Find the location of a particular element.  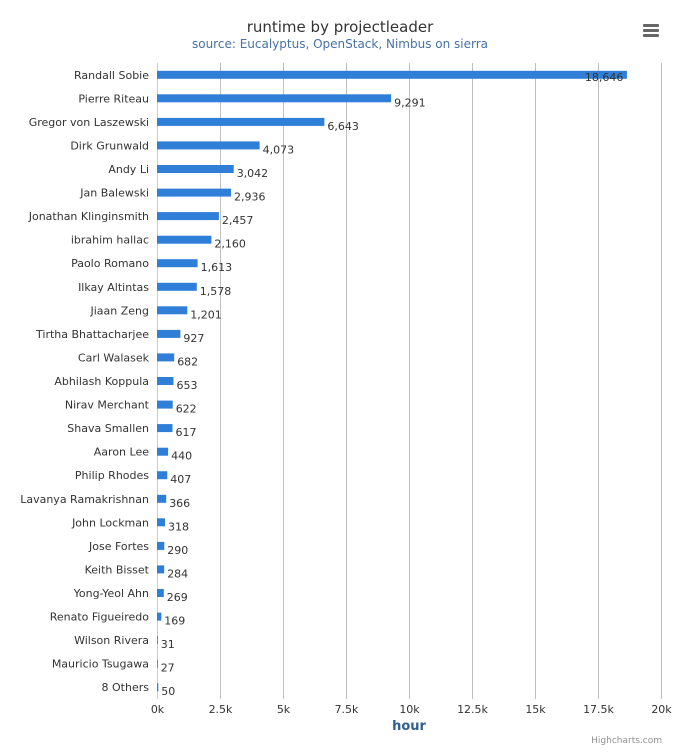

data-label: 169 is located at coordinates (174, 621).